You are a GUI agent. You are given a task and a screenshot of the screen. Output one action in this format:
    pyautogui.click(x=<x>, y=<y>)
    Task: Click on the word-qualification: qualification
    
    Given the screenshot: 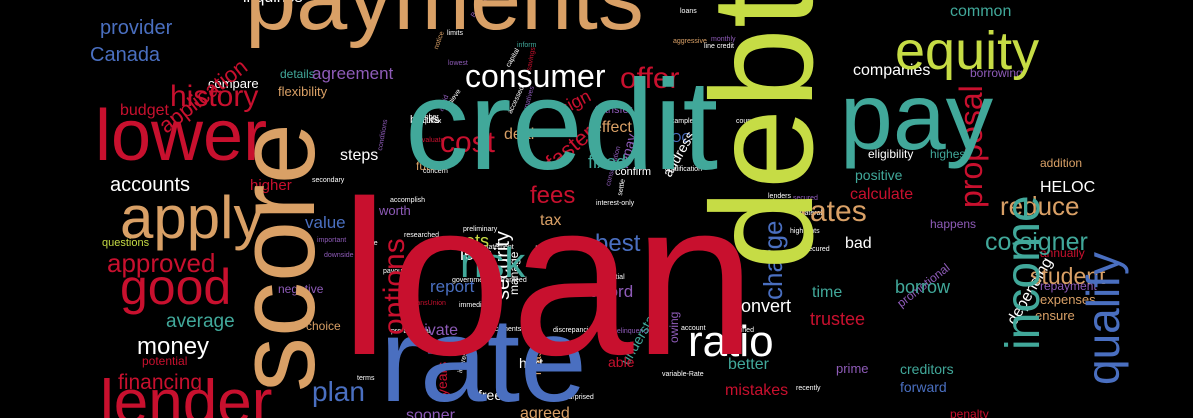 What is the action you would take?
    pyautogui.click(x=683, y=169)
    